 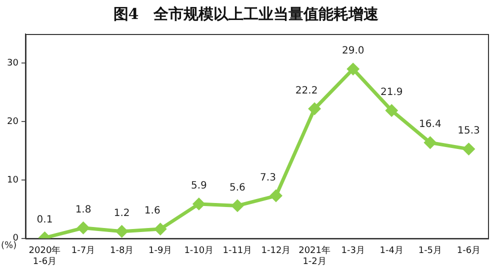 What do you see at coordinates (246, 13) in the screenshot?
I see `chart-title: 图4 全市规模以上工业当量值能耗增速` at bounding box center [246, 13].